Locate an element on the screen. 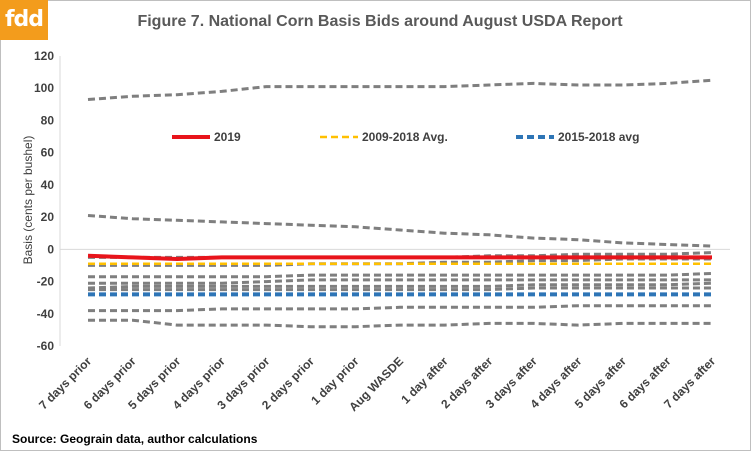 The width and height of the screenshot is (751, 451). y-tick-label: -40 is located at coordinates (46, 314).